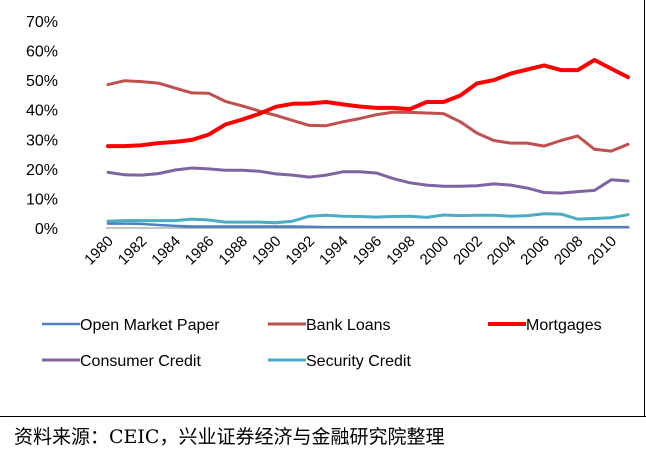 Image resolution: width=646 pixels, height=459 pixels. Describe the element at coordinates (229, 437) in the screenshot. I see `source-note: 资料来源：CEIC，兴业证券经济与金融研究院整理` at that location.